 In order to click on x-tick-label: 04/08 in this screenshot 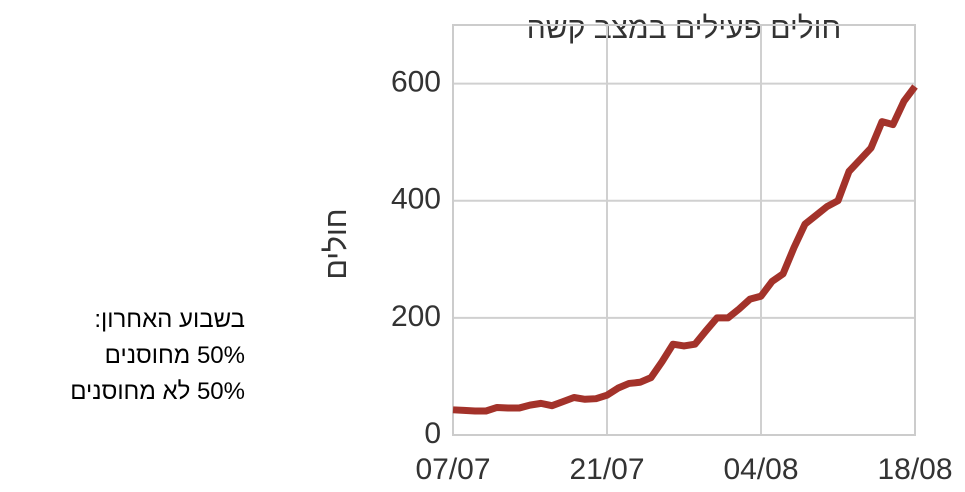, I will do `click(760, 469)`.